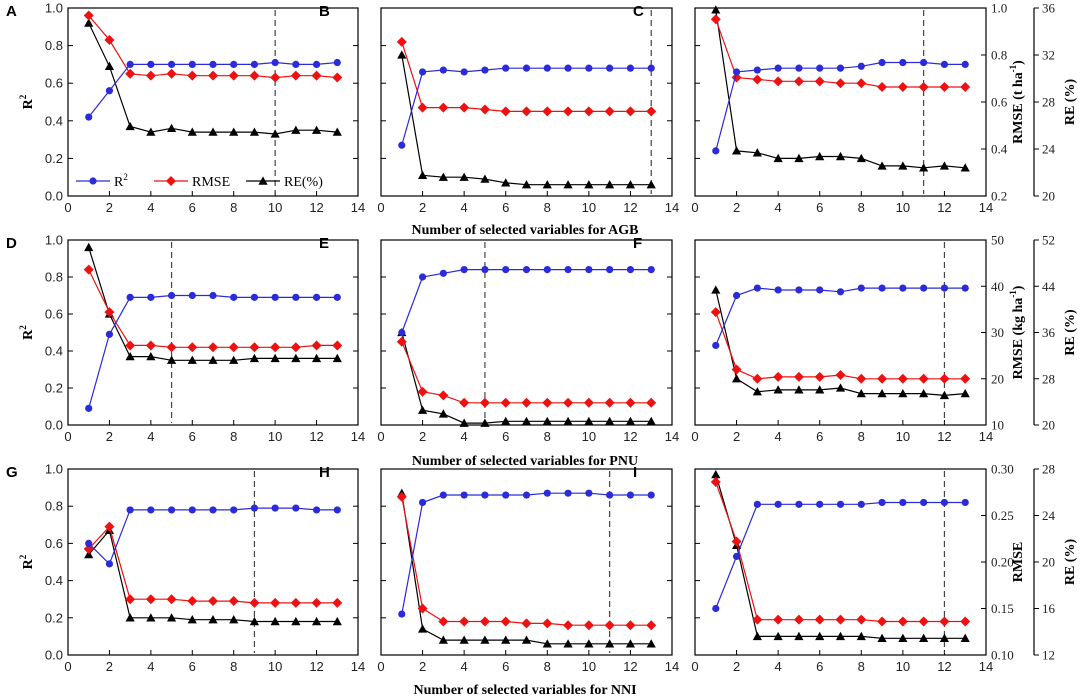  What do you see at coordinates (185, 339) in the screenshot?
I see `panel-D: 0 2 4 6 8 10 12 14 0.0 0.2 0.4 0.6 0.8 1.0 R2 D` at bounding box center [185, 339].